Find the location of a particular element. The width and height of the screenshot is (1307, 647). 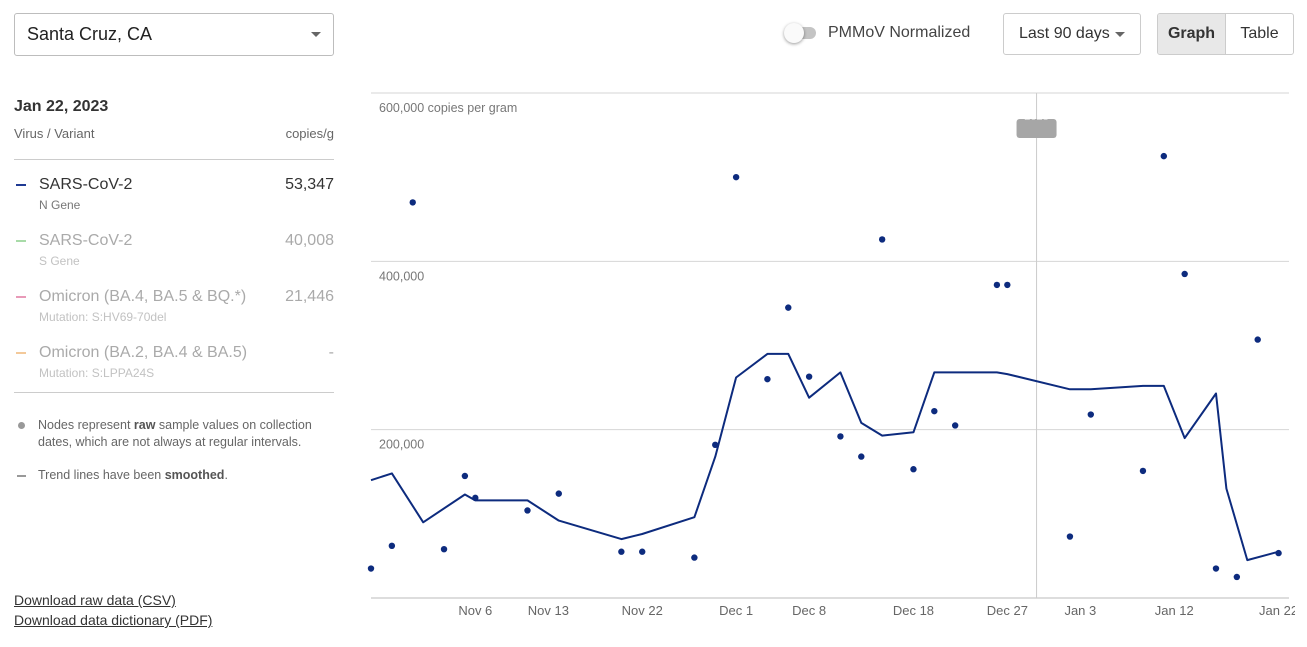

variant-value: 40,008 is located at coordinates (309, 240).